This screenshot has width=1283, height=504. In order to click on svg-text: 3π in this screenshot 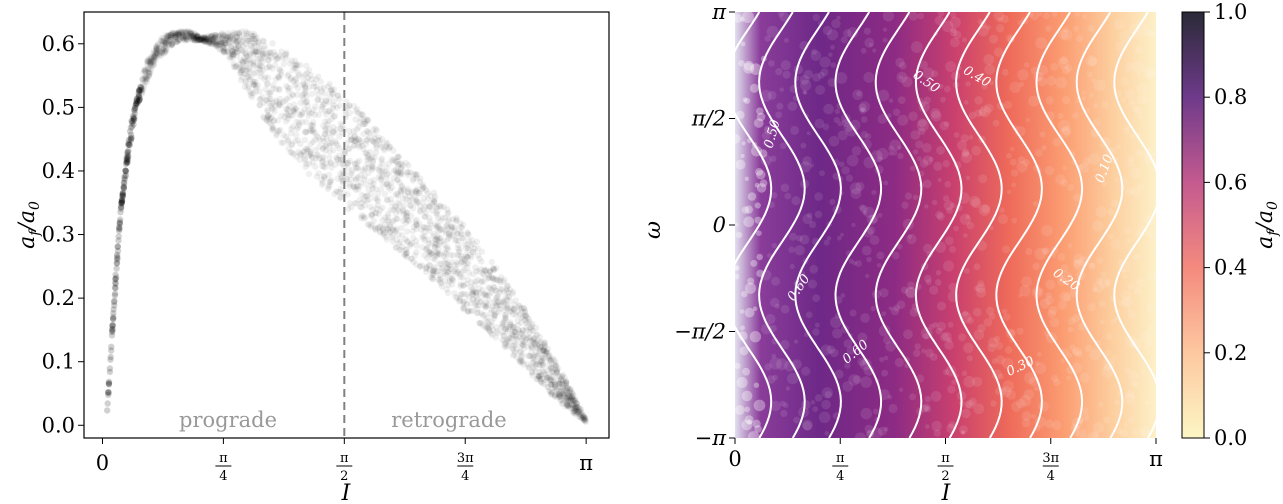, I will do `click(1050, 458)`.